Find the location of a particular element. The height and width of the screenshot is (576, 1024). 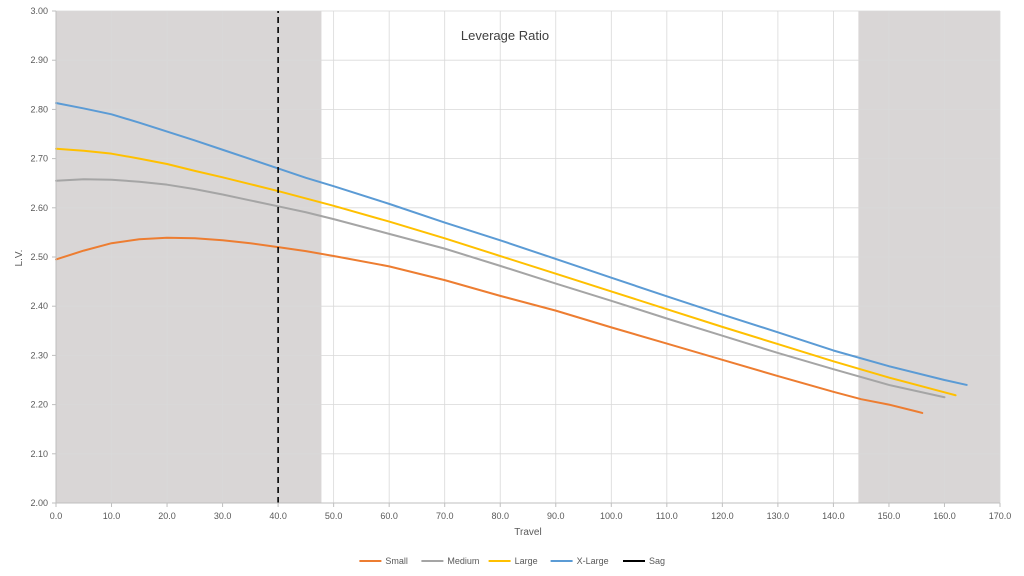

y-axis-title: L.V. is located at coordinates (19, 258).